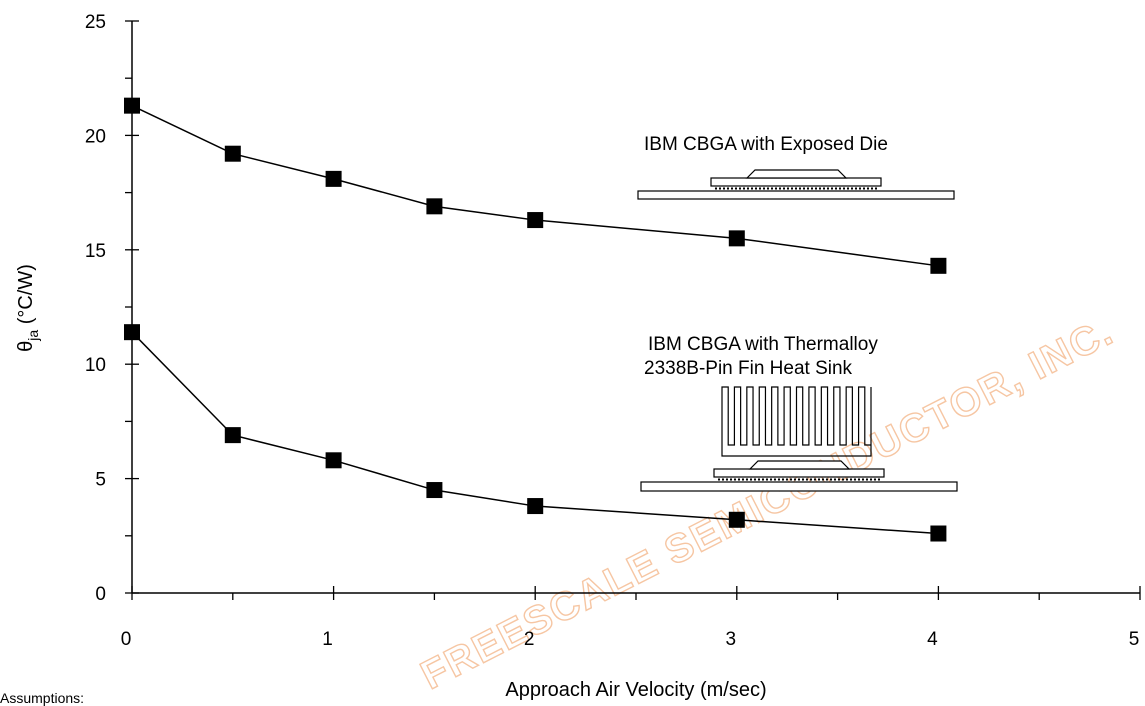  What do you see at coordinates (932, 639) in the screenshot?
I see `x-tick-label: 4` at bounding box center [932, 639].